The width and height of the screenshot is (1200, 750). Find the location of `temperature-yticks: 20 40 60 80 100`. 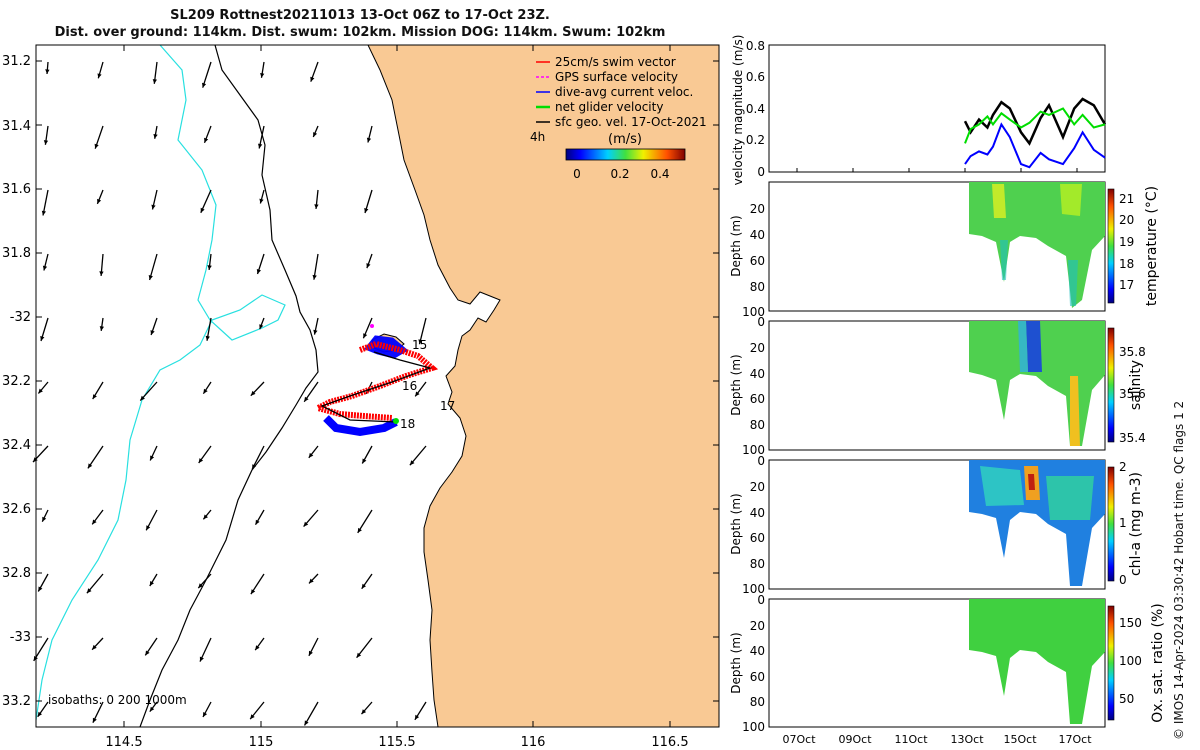

temperature-yticks: 20 40 60 80 100 is located at coordinates (753, 260).